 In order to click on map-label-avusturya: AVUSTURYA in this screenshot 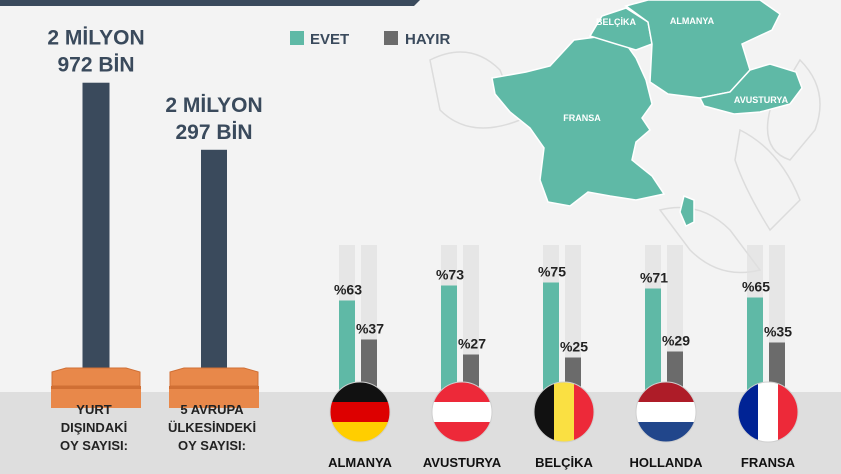, I will do `click(761, 100)`.